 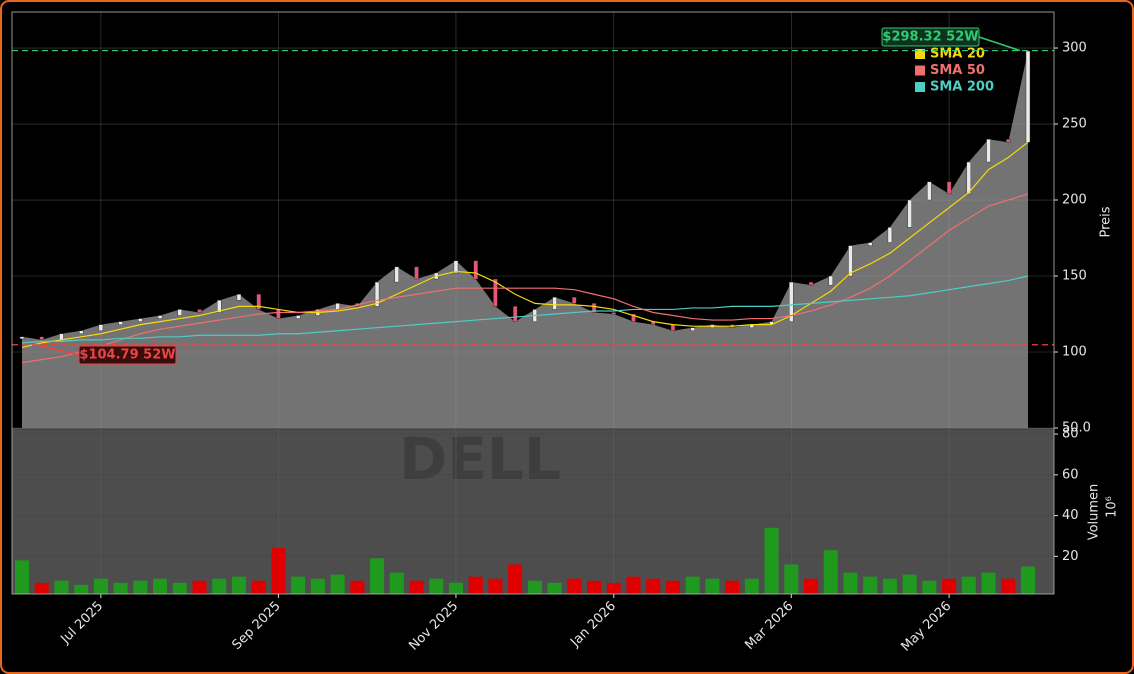 I want to click on annotation-label: $298.32 52W, so click(x=930, y=37).